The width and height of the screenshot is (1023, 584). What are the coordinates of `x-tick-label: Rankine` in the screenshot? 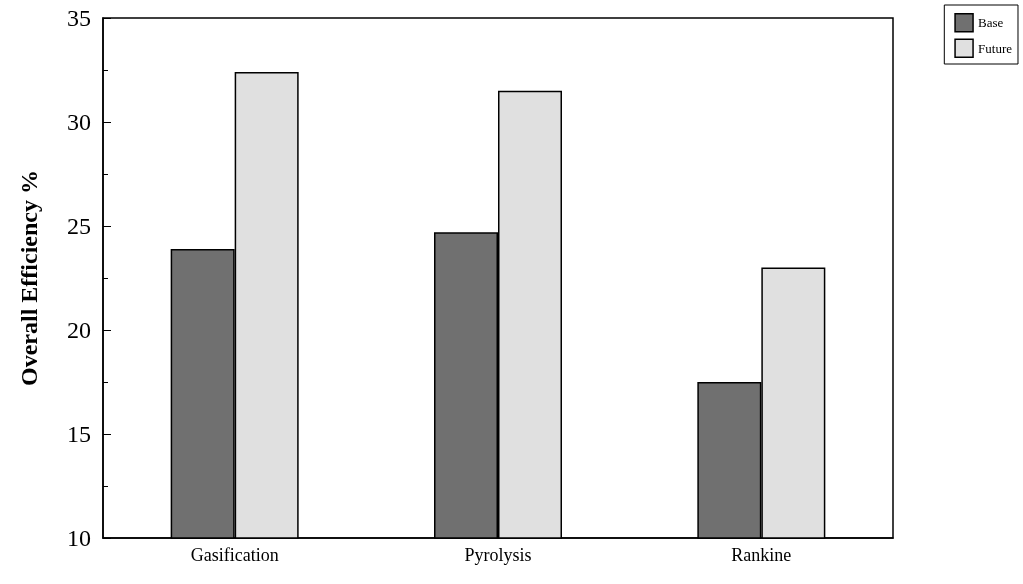 It's located at (761, 555).